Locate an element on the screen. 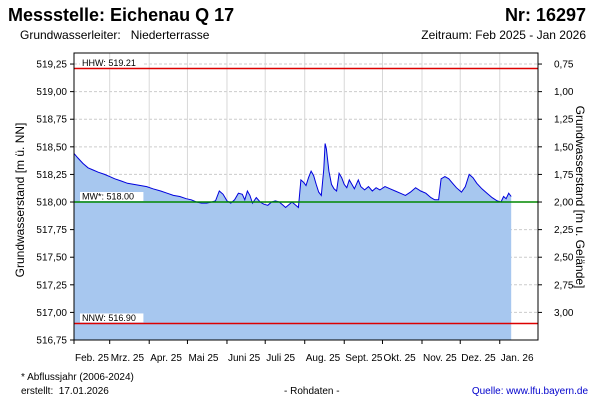 The height and width of the screenshot is (400, 600). station-number: Nr: 16297 is located at coordinates (545, 15).